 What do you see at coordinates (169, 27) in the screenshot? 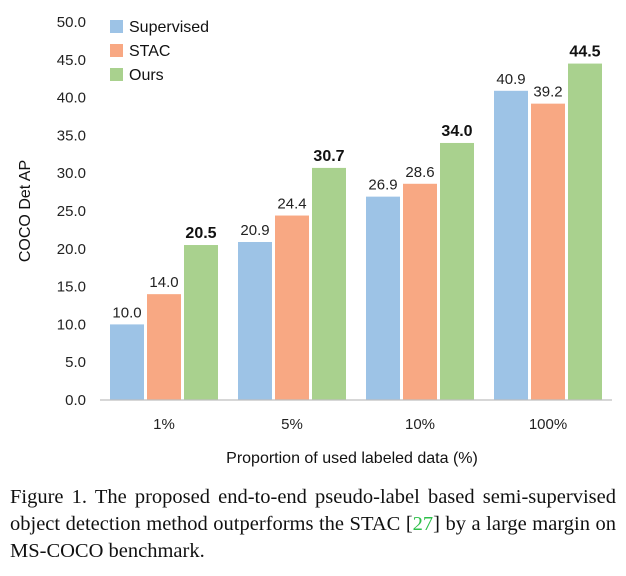
I see `legend-label-supervised: Supervised` at bounding box center [169, 27].